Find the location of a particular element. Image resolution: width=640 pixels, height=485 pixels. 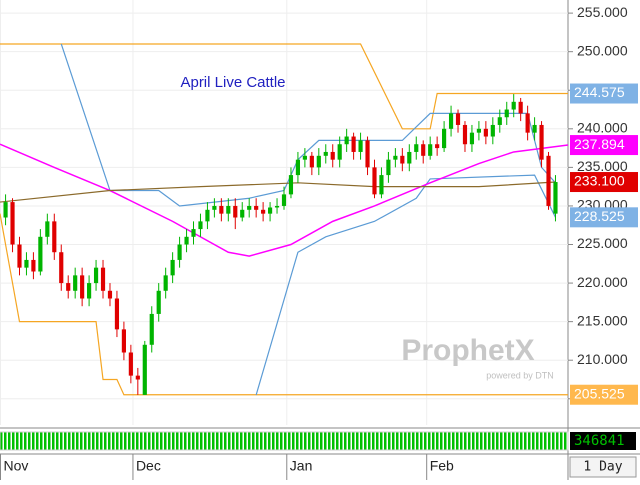

period: 1 Day is located at coordinates (602, 467).